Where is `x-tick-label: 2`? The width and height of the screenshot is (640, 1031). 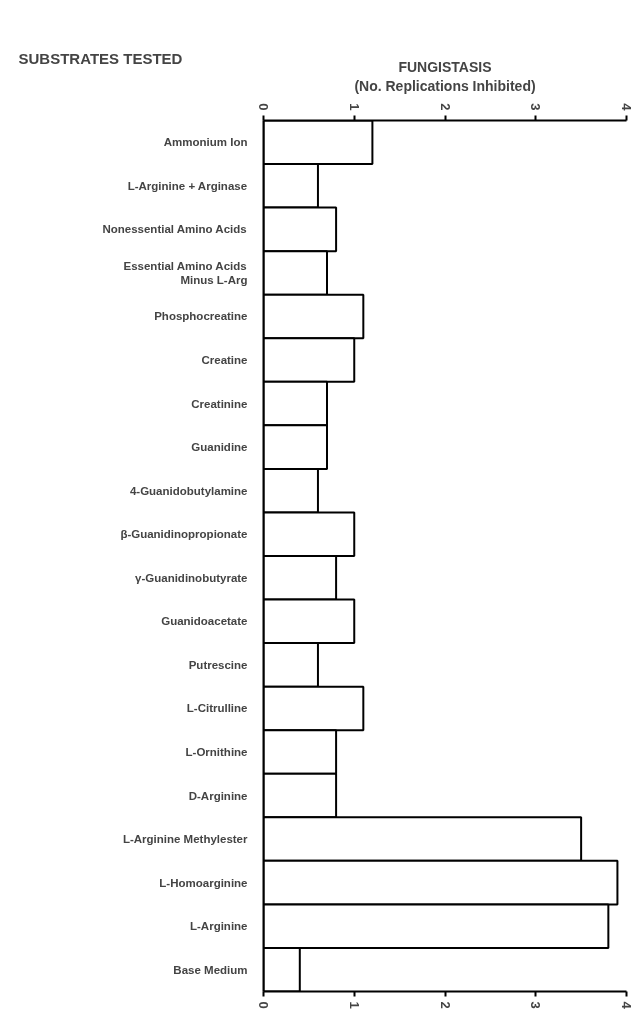 x-tick-label: 2 is located at coordinates (445, 1005).